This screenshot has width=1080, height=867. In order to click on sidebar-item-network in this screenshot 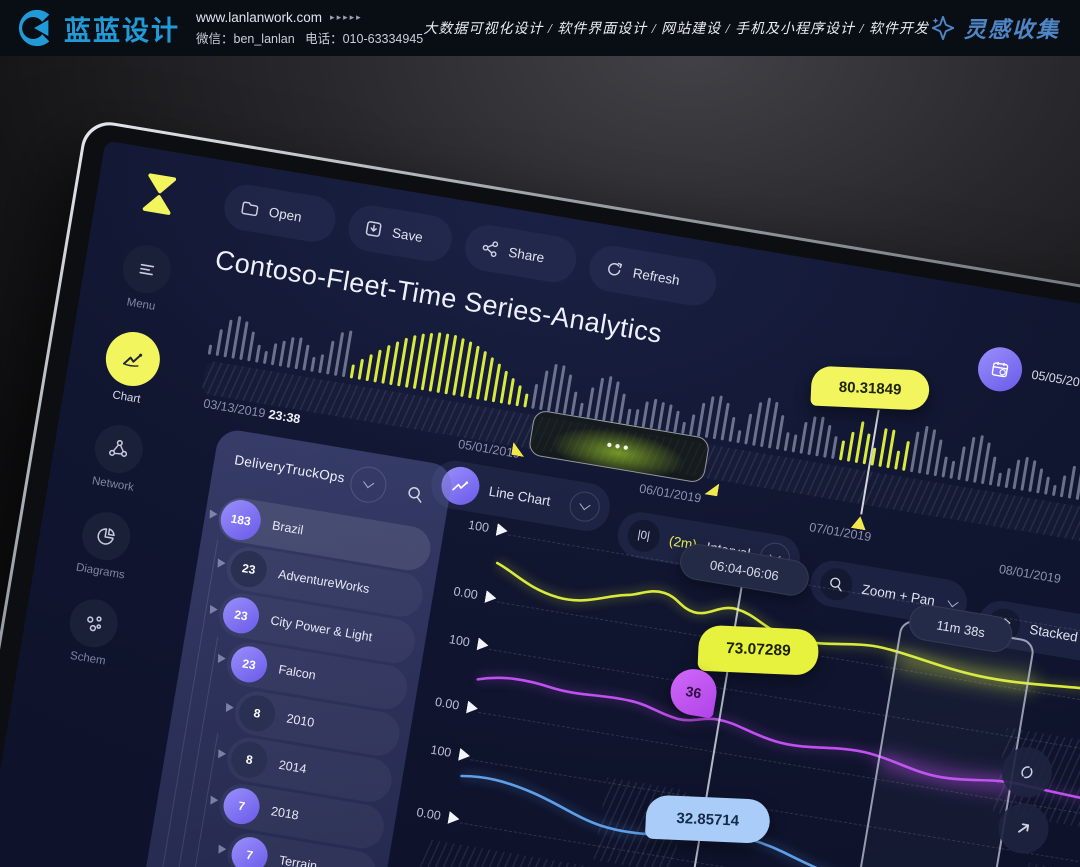, I will do `click(119, 449)`.